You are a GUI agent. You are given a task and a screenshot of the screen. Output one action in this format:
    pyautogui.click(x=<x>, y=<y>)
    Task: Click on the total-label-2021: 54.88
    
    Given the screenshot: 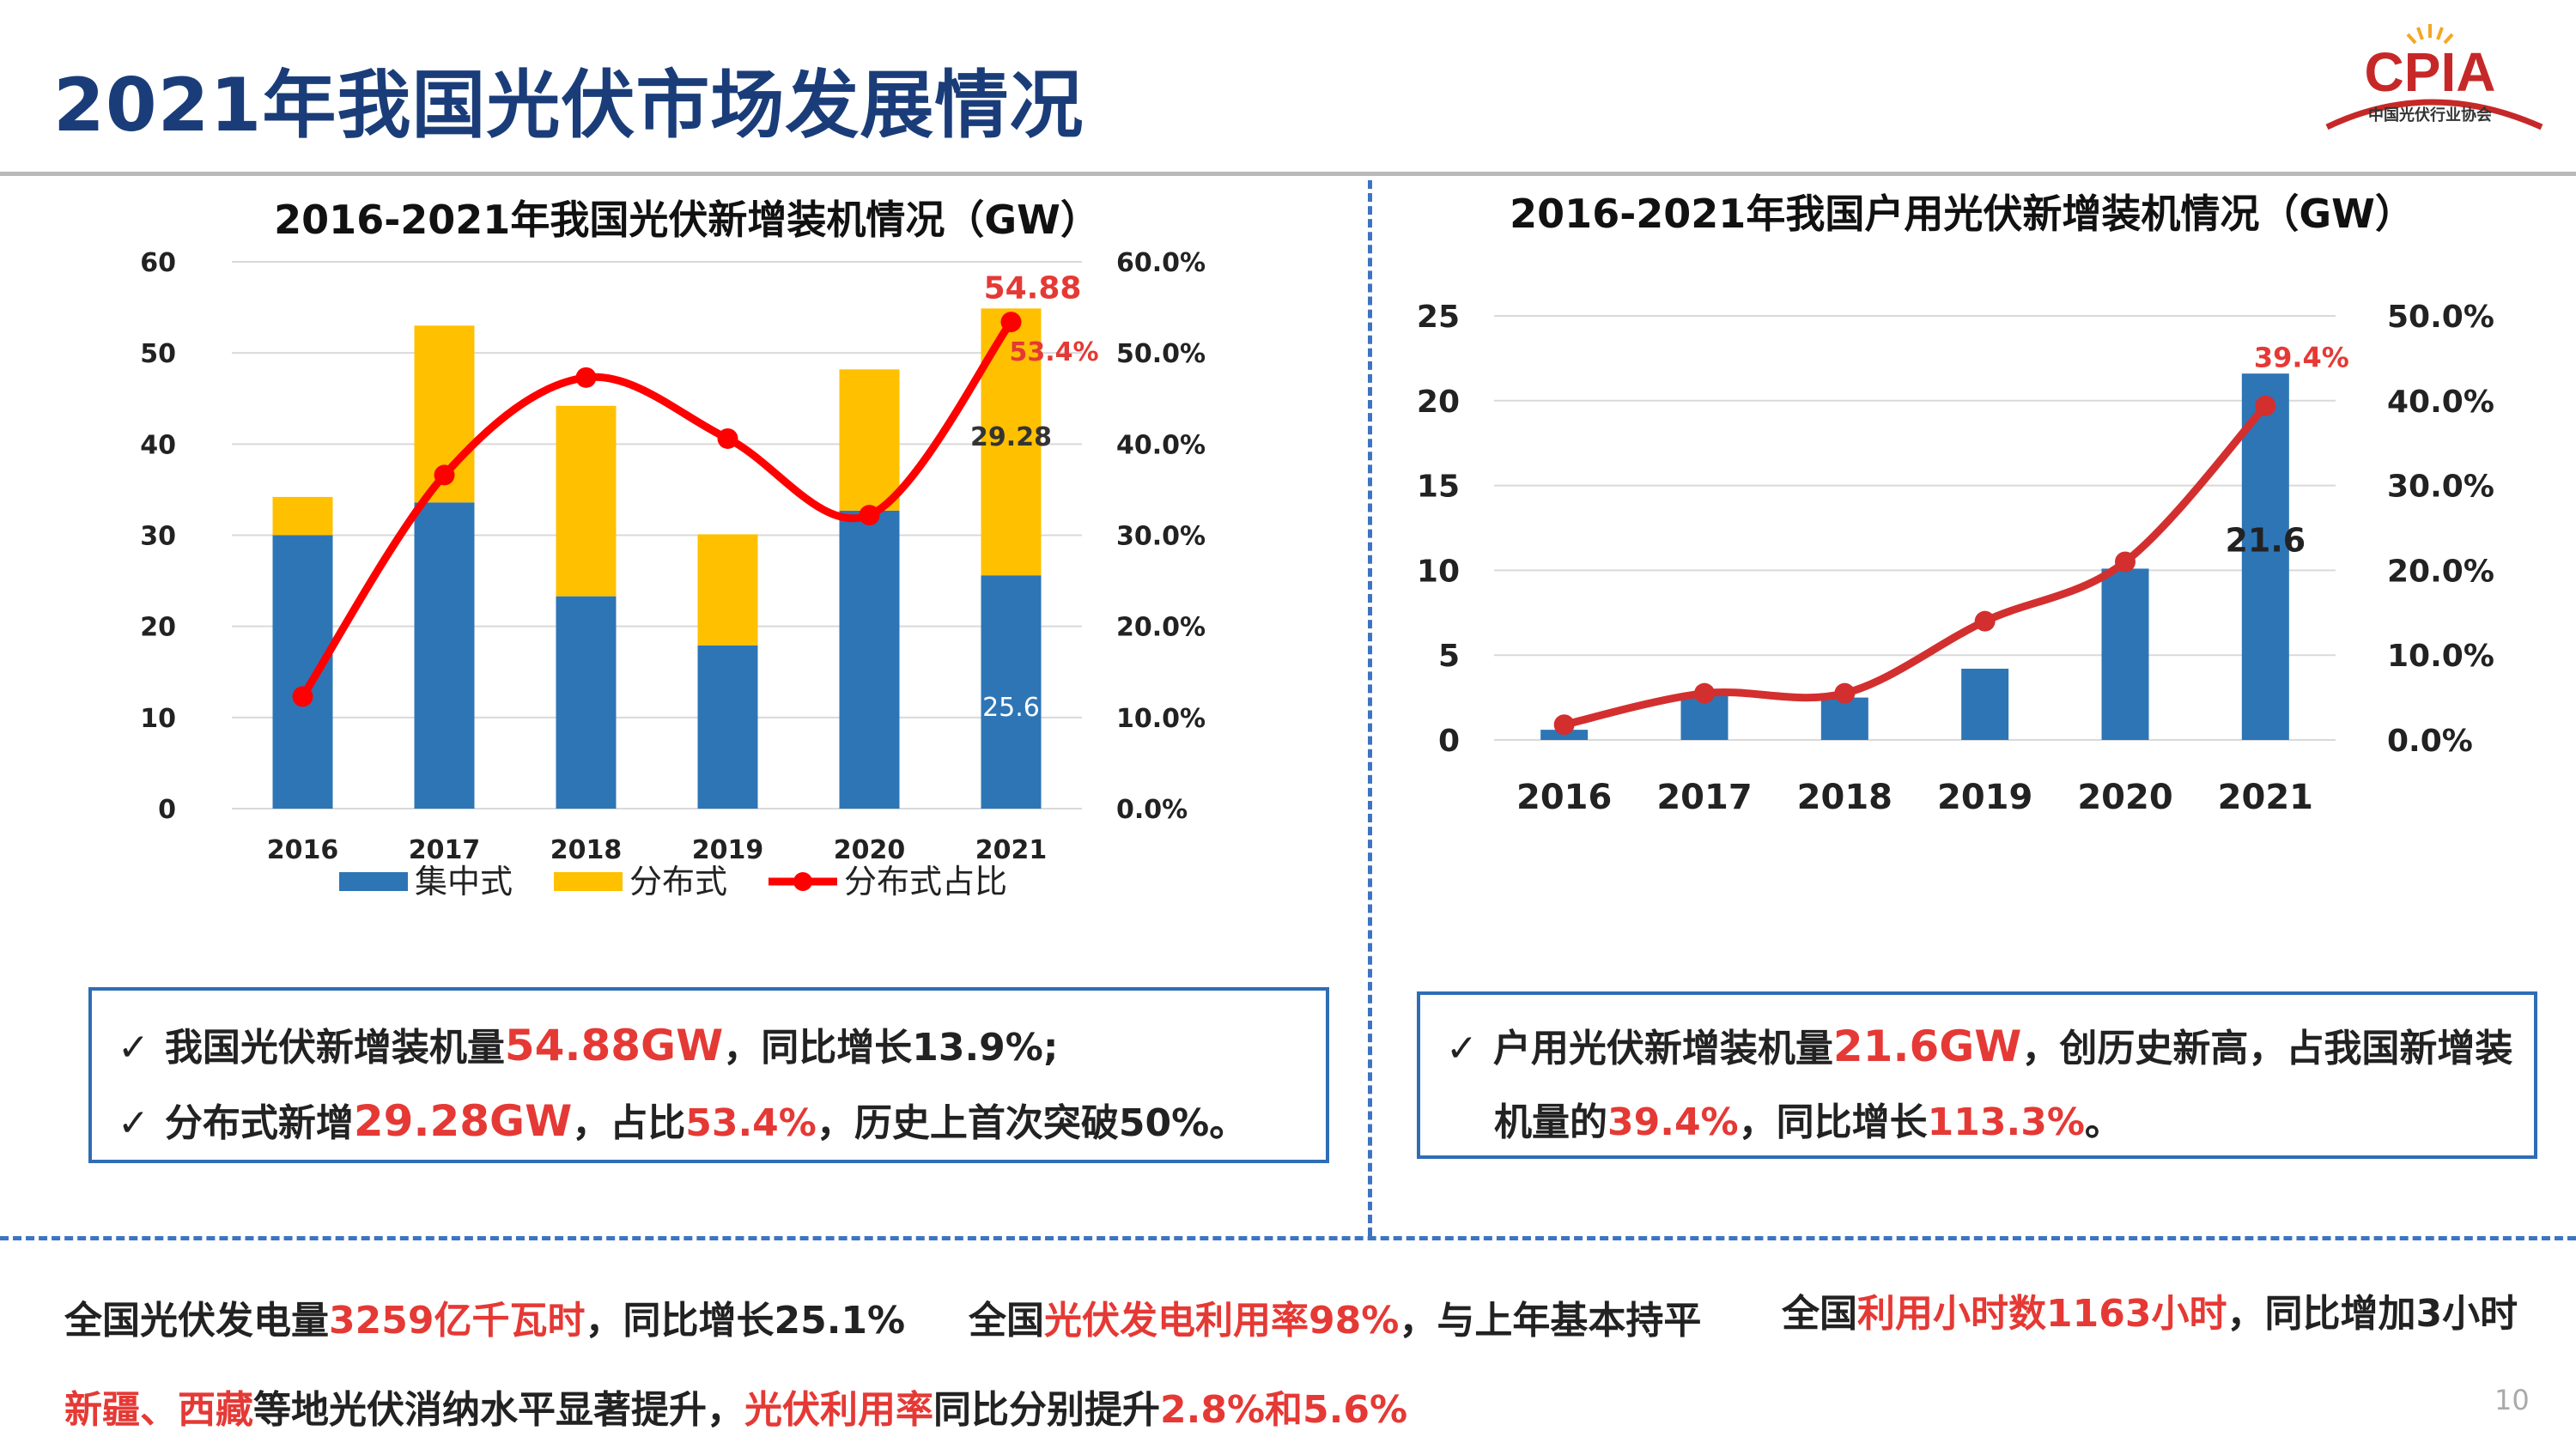 What is the action you would take?
    pyautogui.click(x=1033, y=288)
    